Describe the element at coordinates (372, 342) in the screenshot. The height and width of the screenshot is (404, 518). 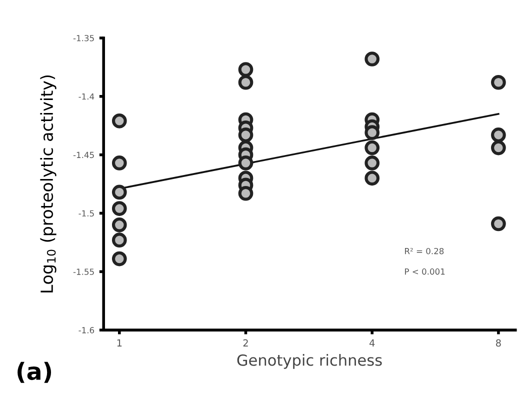
I see `x-tick-label: 4` at that location.